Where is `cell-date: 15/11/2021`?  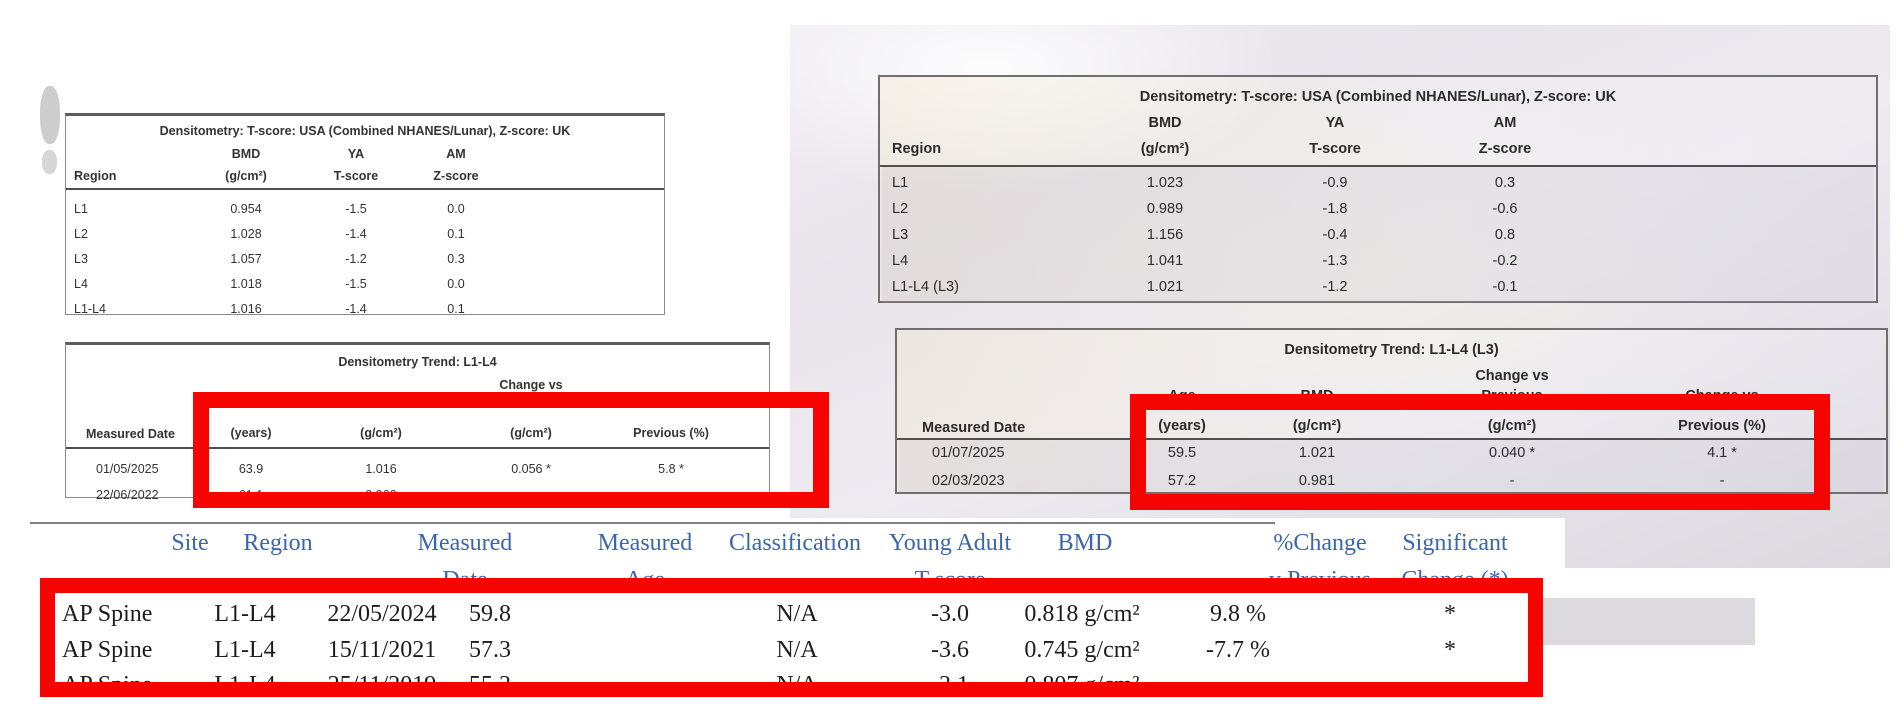
cell-date: 15/11/2021 is located at coordinates (382, 650).